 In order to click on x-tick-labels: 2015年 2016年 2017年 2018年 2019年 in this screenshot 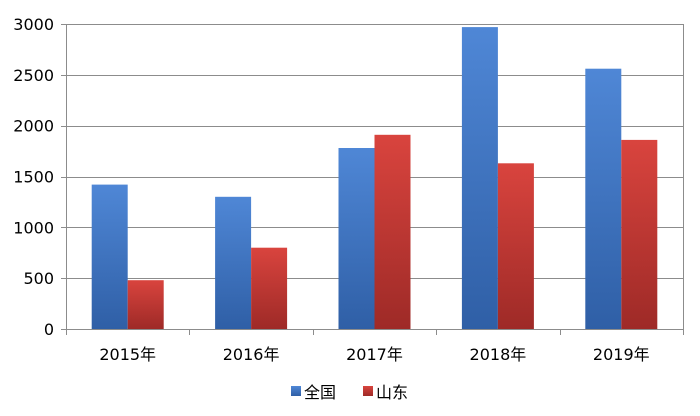, I will do `click(374, 354)`.